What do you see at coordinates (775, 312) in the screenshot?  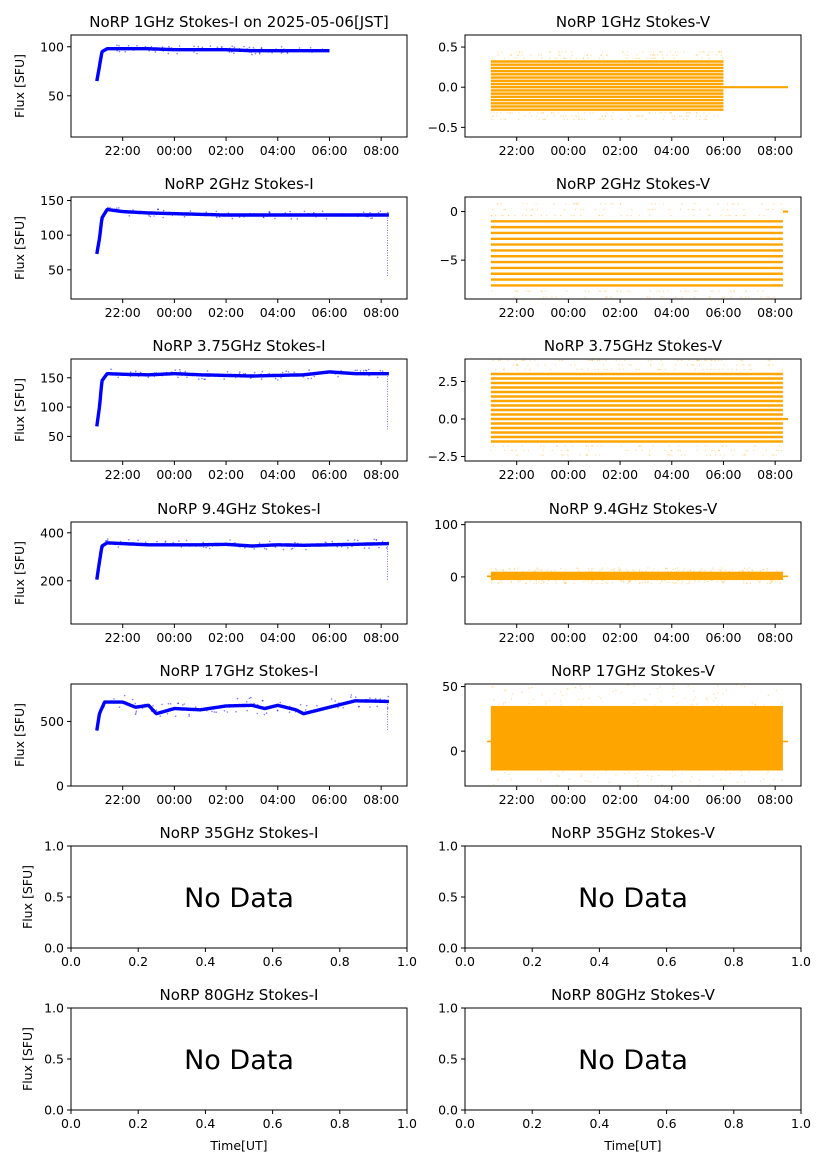 I see `x-tick-label: 08:00` at bounding box center [775, 312].